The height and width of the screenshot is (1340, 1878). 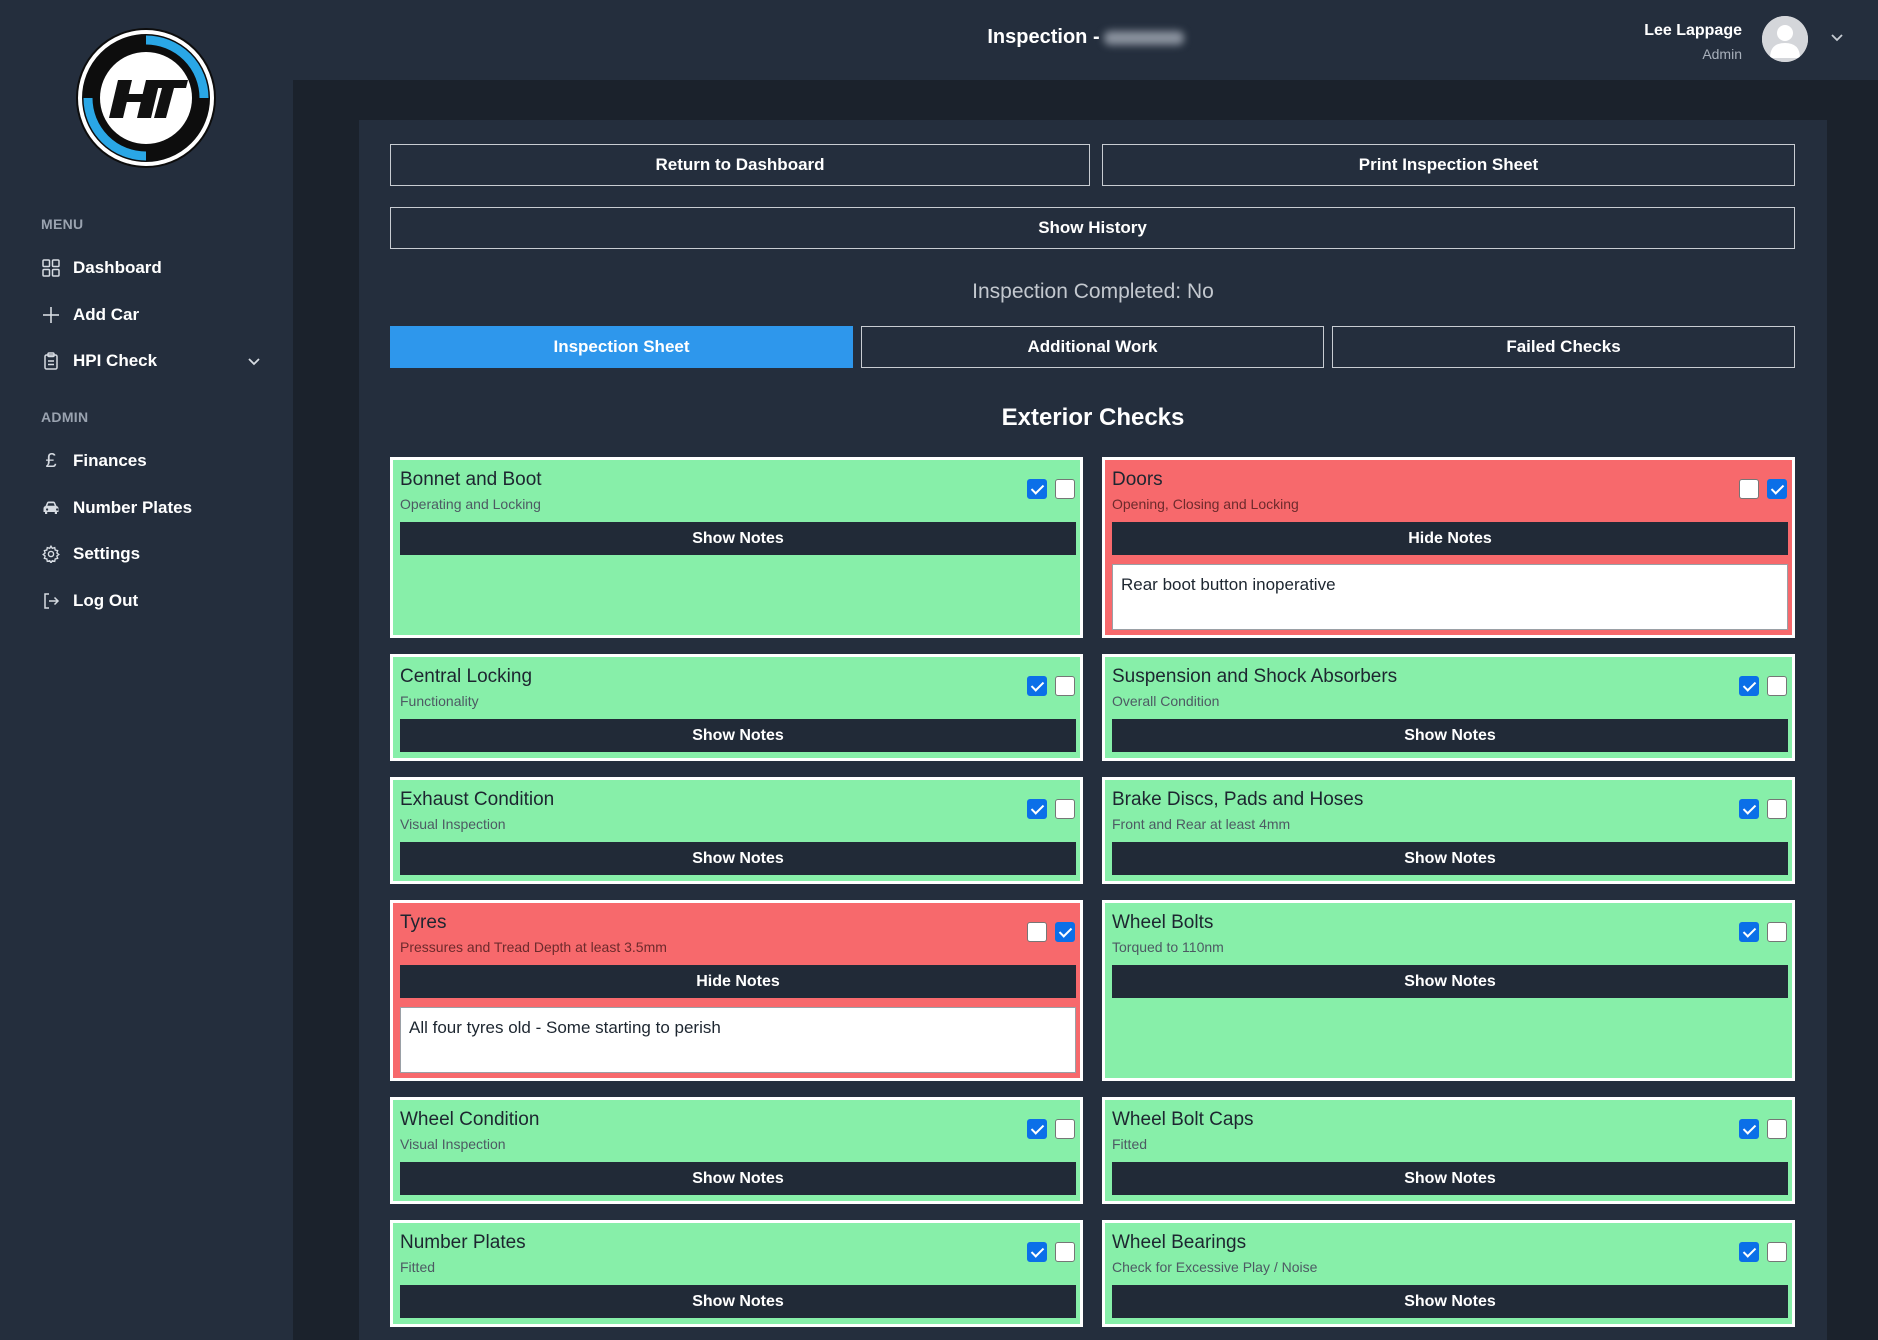 What do you see at coordinates (1785, 39) in the screenshot?
I see `avatar` at bounding box center [1785, 39].